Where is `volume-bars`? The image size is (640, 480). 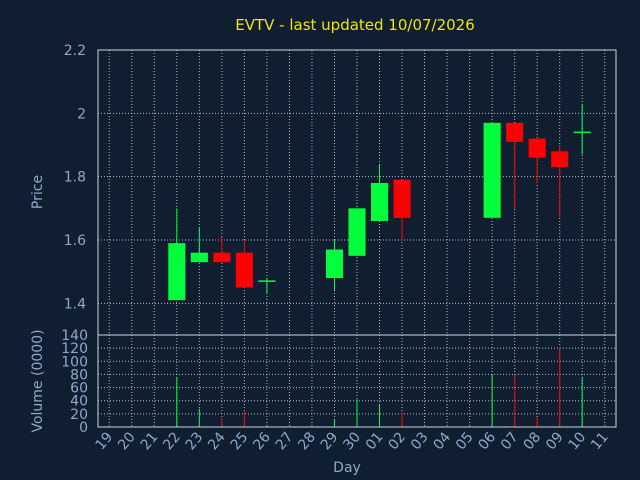 volume-bars is located at coordinates (379, 386).